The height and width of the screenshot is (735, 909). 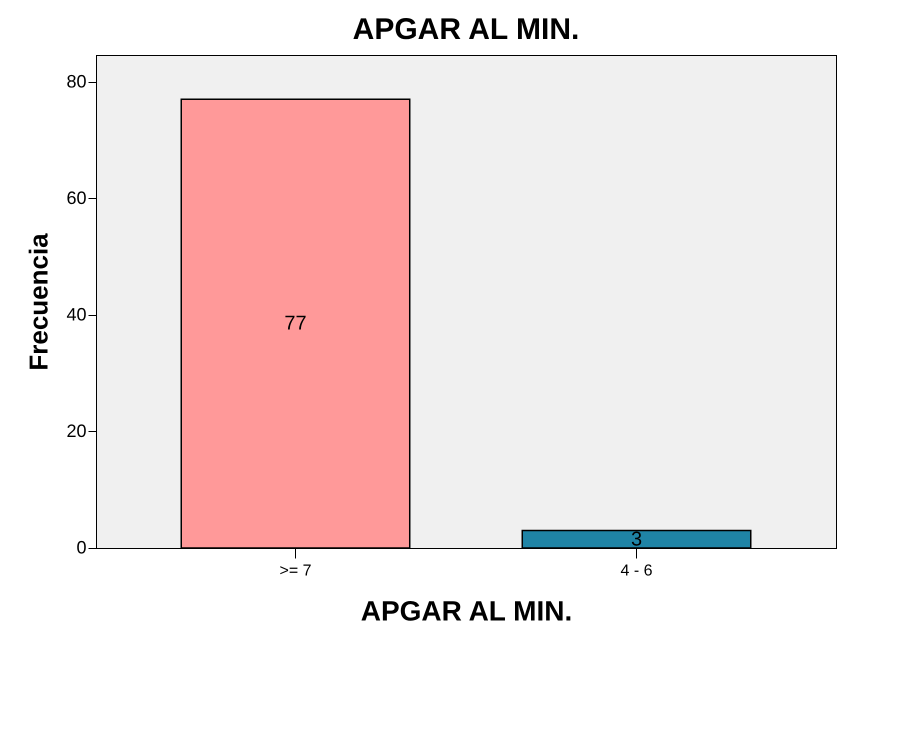 What do you see at coordinates (295, 571) in the screenshot?
I see `x-tick-label: >= 7` at bounding box center [295, 571].